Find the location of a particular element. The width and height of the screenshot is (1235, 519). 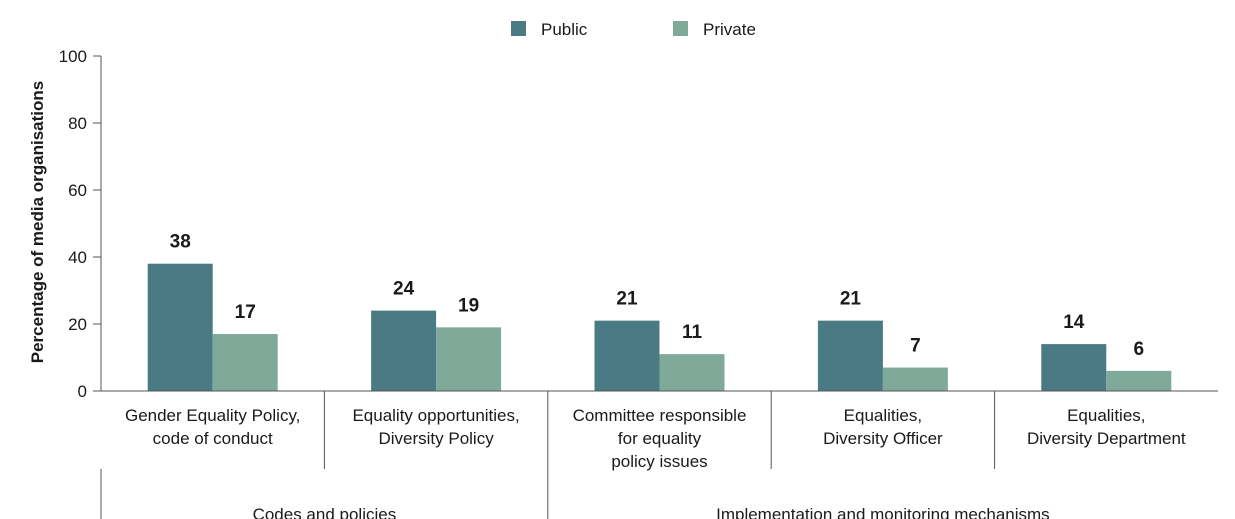

chart-legend: Public Private is located at coordinates (633, 29).